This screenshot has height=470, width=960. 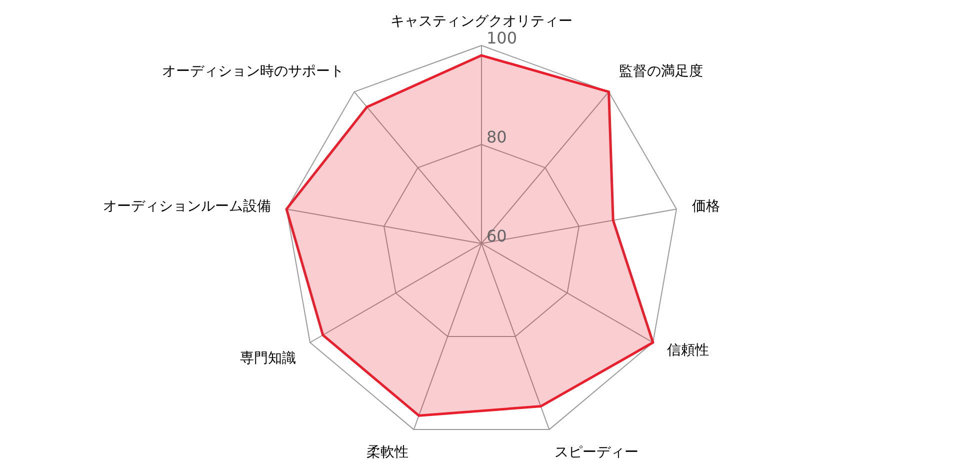 What do you see at coordinates (496, 137) in the screenshot?
I see `y-tick-label: 80` at bounding box center [496, 137].